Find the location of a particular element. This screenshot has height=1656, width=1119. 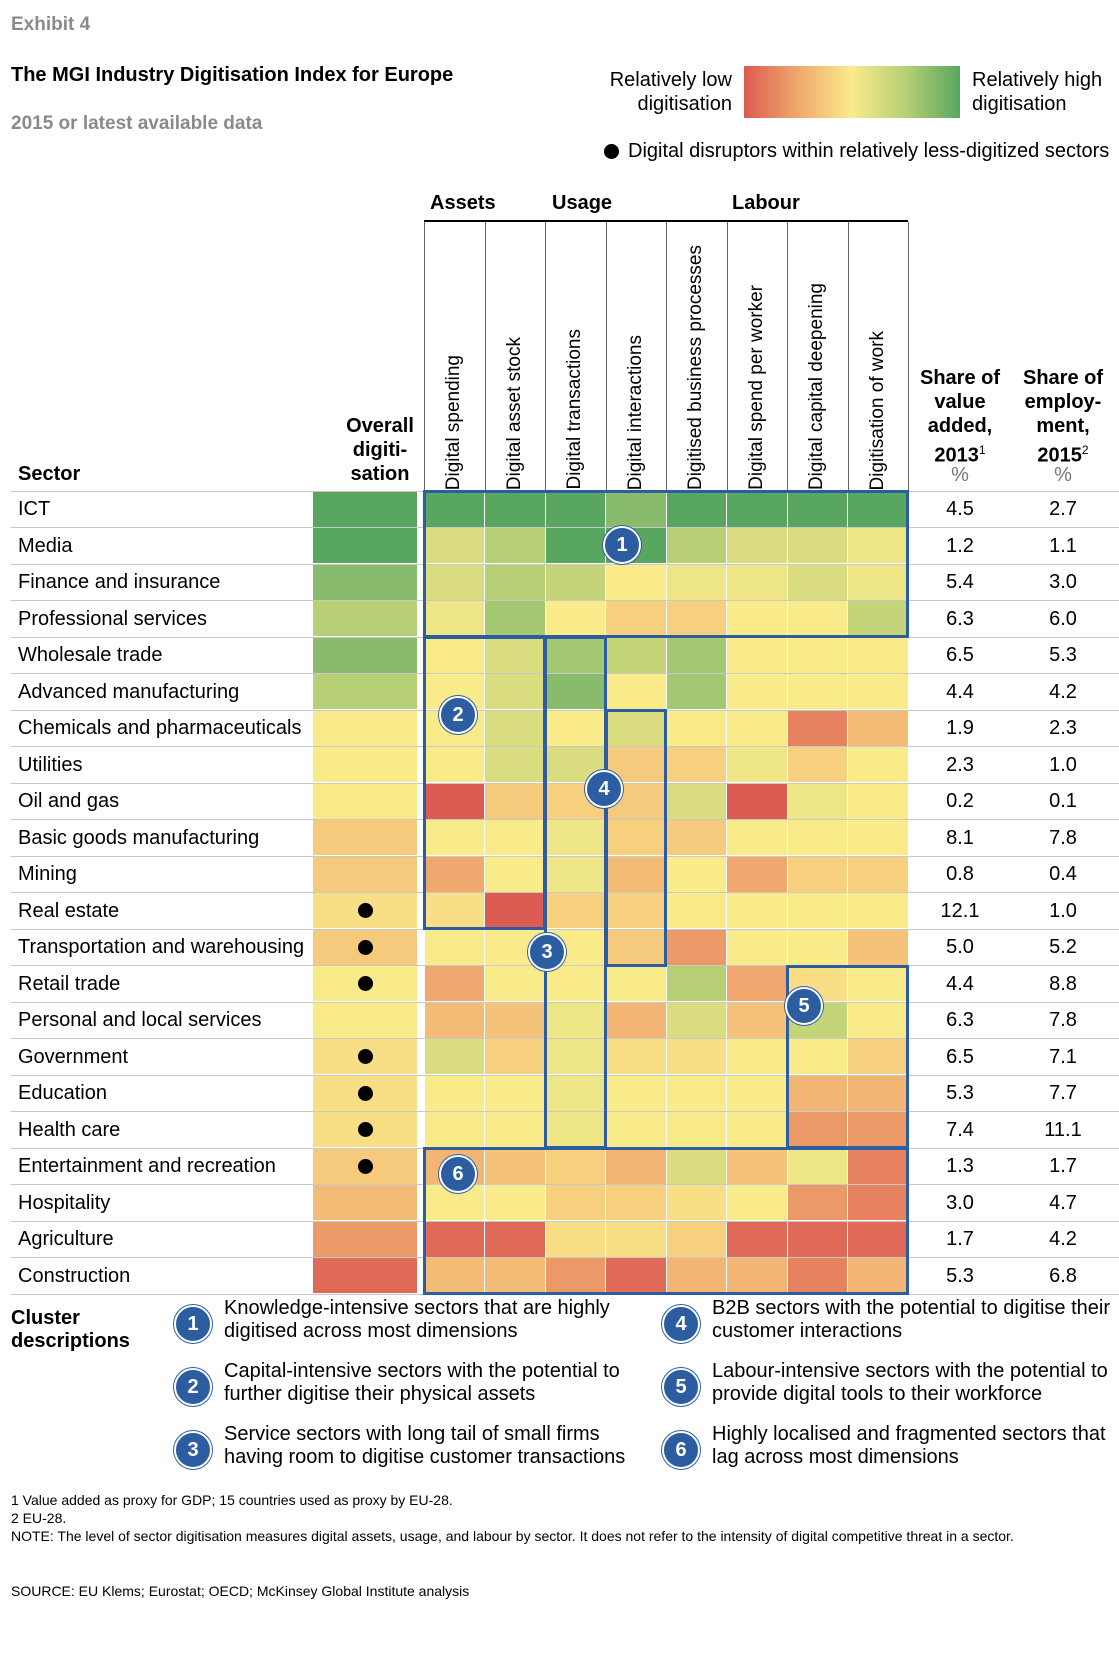

share-emp-header: Share of employ-ment, 20152 is located at coordinates (1063, 417).